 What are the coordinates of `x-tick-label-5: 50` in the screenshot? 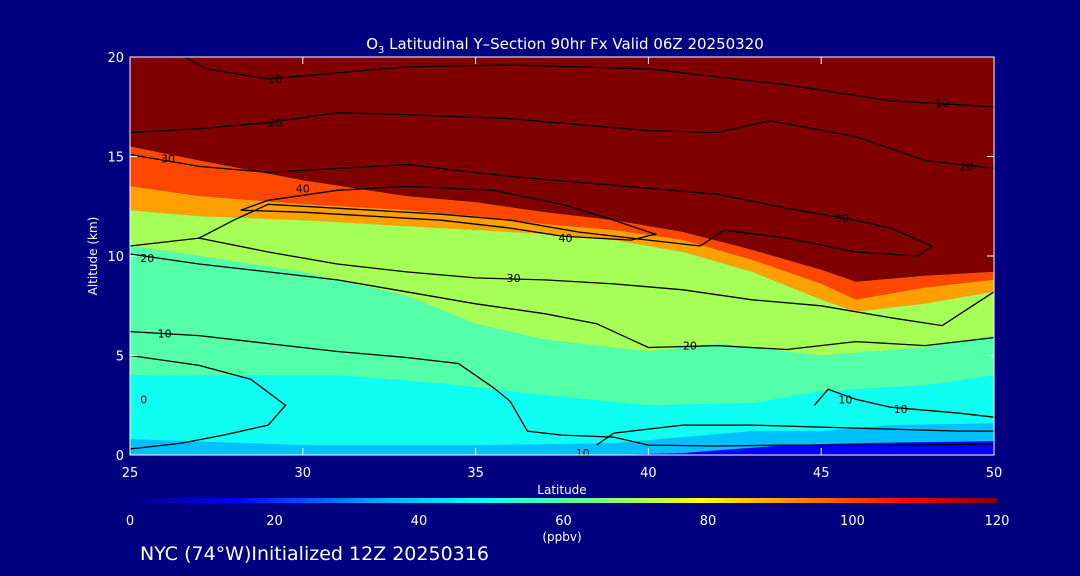 It's located at (994, 473).